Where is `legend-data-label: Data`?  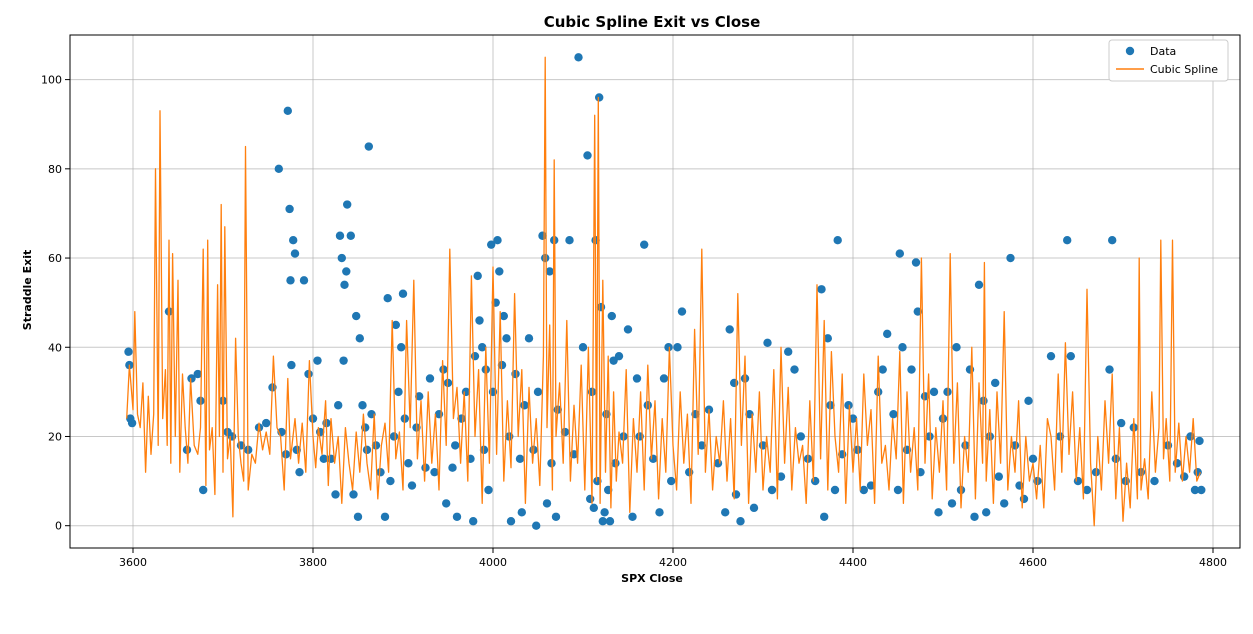 legend-data-label: Data is located at coordinates (1163, 51).